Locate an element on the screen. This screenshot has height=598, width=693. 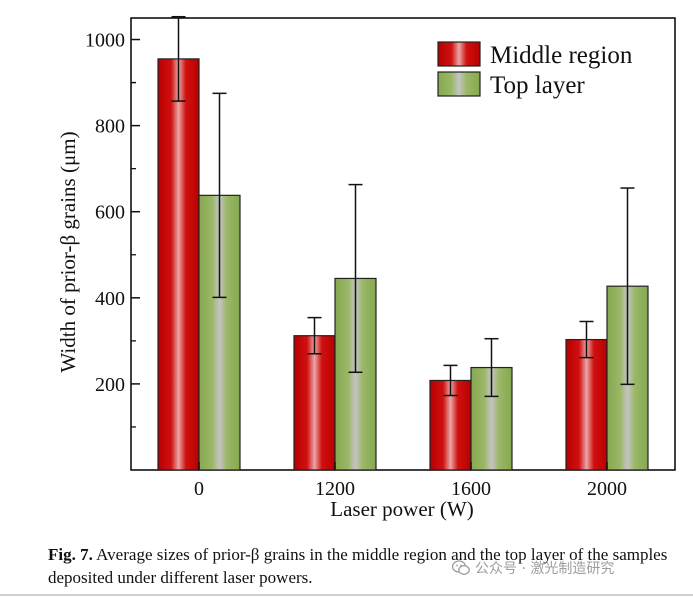
watermark: 公众号 · 激光制造研究 is located at coordinates (533, 568).